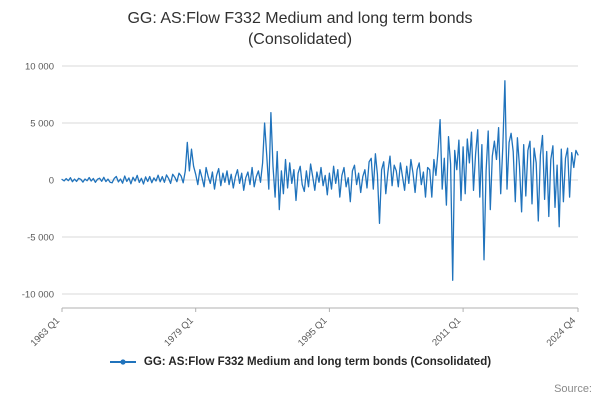 The image size is (600, 400). I want to click on x-tick-label: 2011 Q1, so click(446, 332).